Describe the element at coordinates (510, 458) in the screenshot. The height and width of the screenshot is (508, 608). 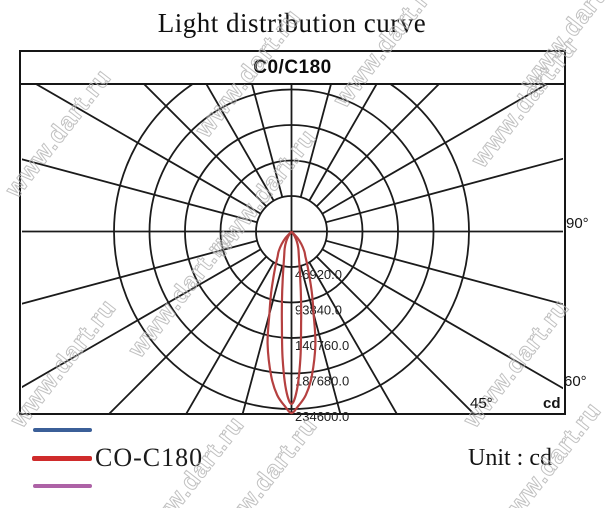
I see `unit-label: Unit : cd` at that location.